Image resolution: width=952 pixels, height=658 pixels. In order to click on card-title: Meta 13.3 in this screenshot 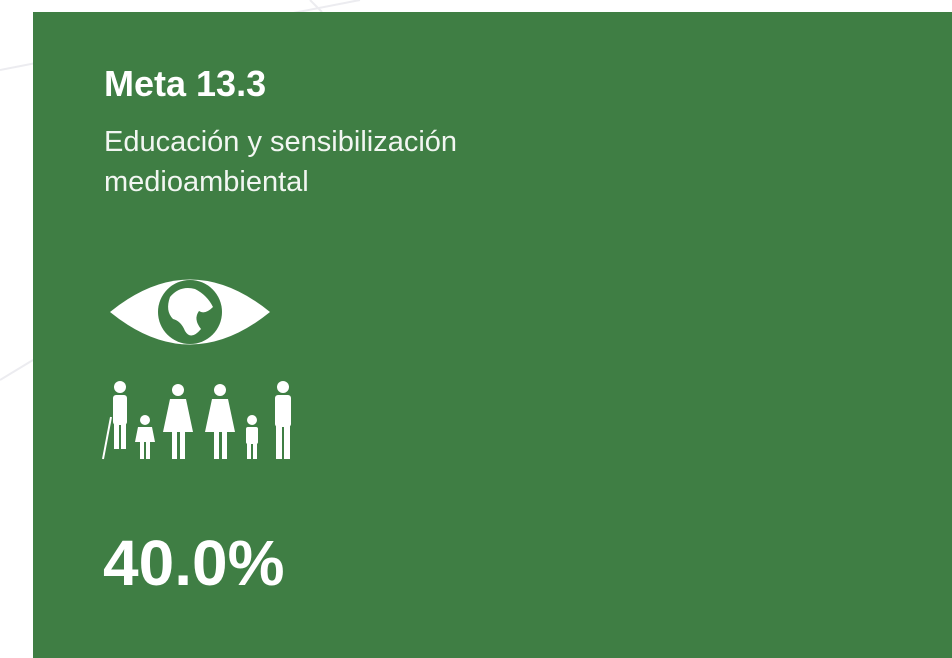, I will do `click(185, 83)`.